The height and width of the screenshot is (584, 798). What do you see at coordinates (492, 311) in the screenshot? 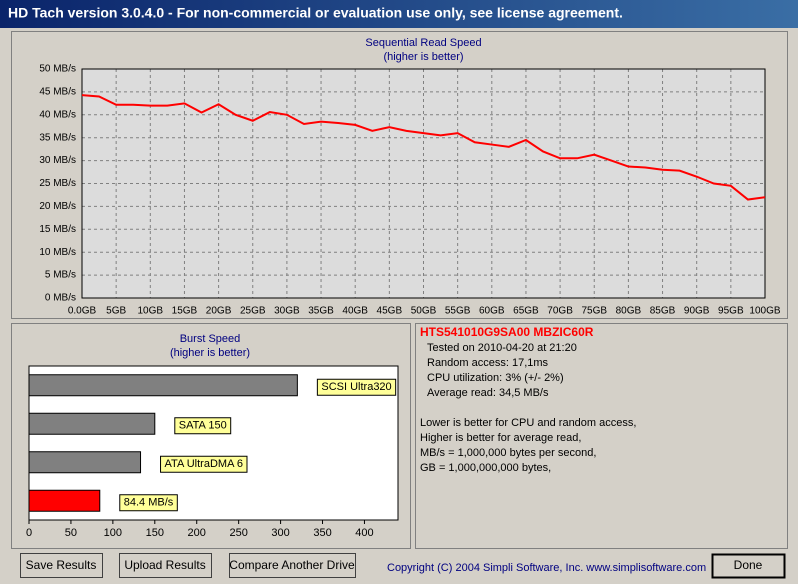
I see `x-tick-label: 60GB` at bounding box center [492, 311].